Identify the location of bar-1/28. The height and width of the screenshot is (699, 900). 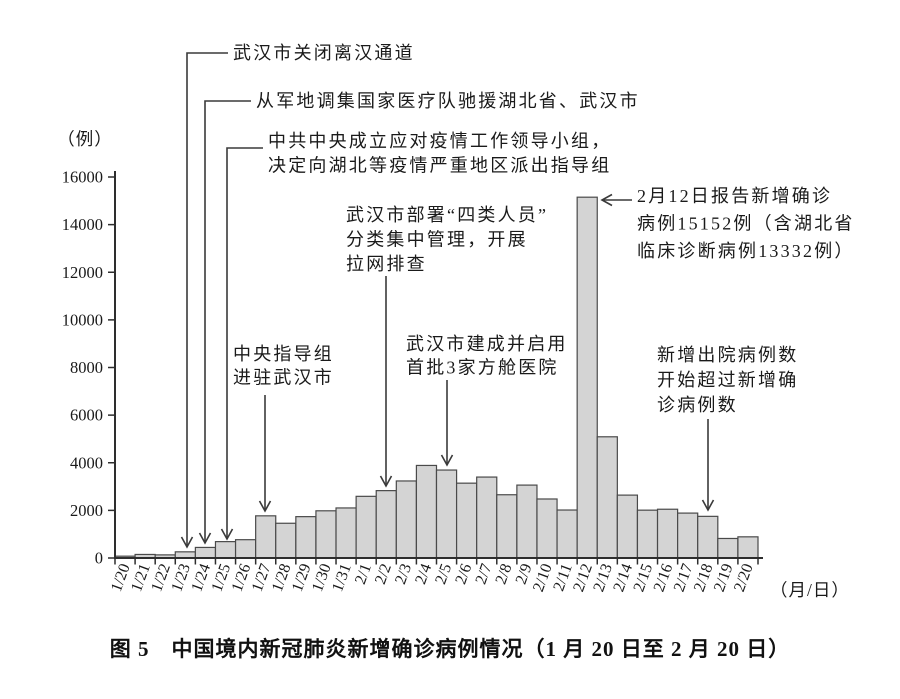
(286, 540).